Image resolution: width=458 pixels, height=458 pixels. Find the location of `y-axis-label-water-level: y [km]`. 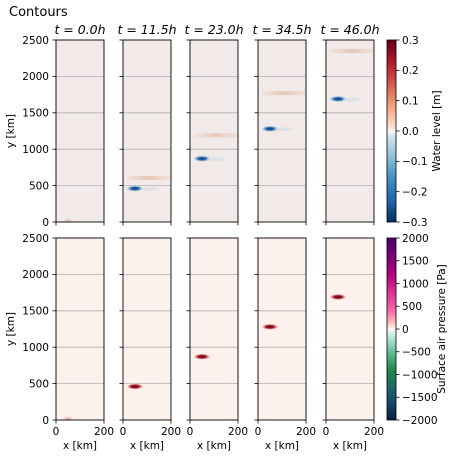

y-axis-label-water-level: y [km] is located at coordinates (11, 131).